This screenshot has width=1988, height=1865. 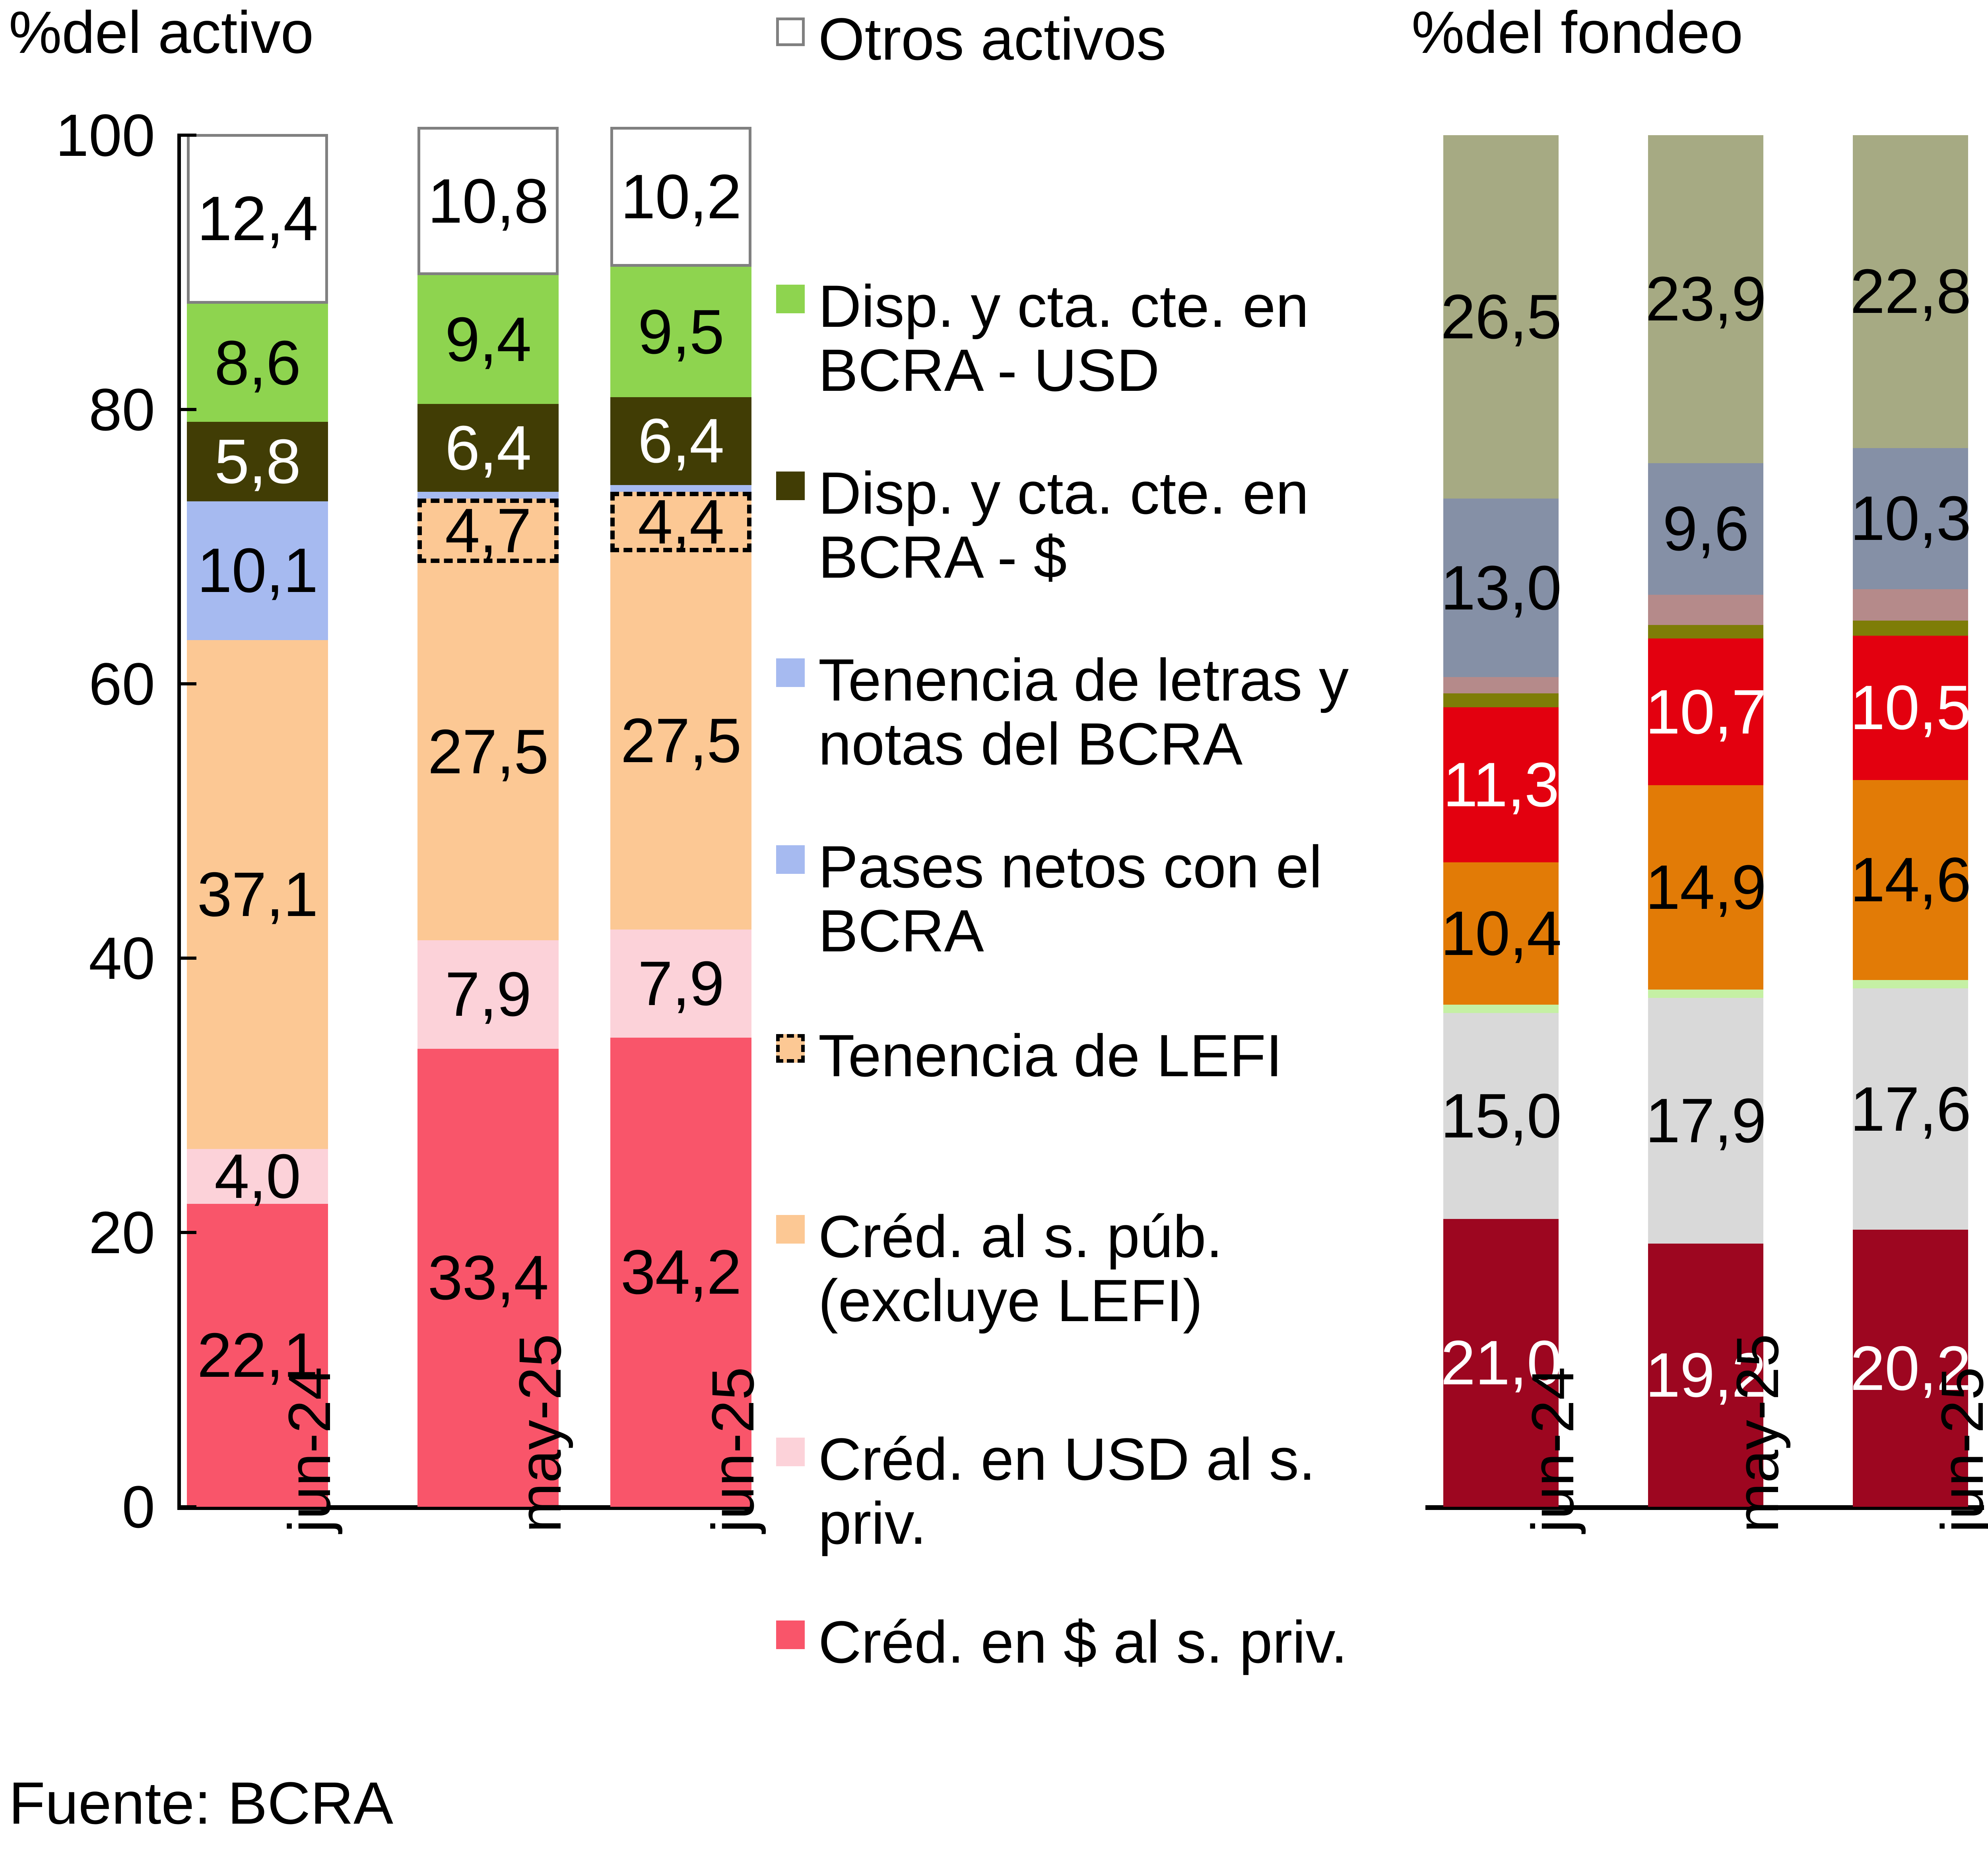 I want to click on bar-segment-jun-24-0: 21,0, so click(x=1501, y=1363).